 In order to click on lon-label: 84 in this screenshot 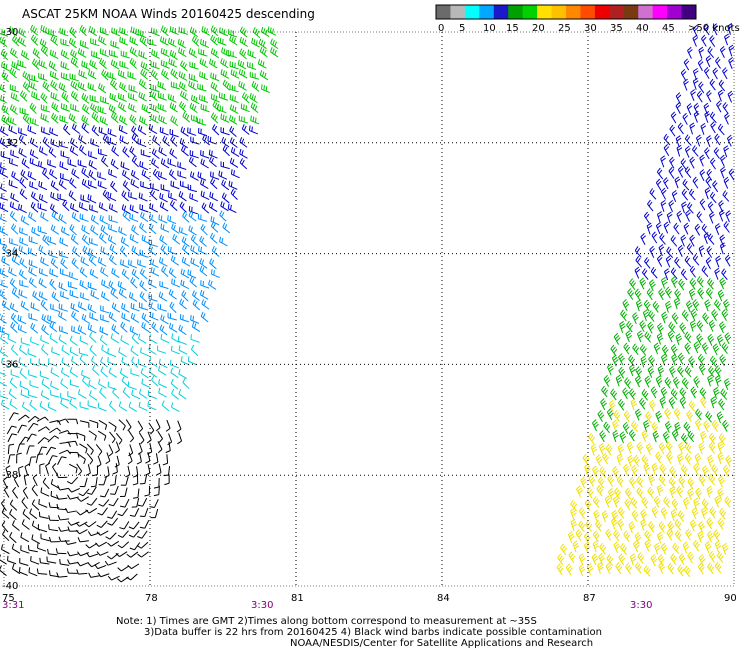, I will do `click(443, 598)`.